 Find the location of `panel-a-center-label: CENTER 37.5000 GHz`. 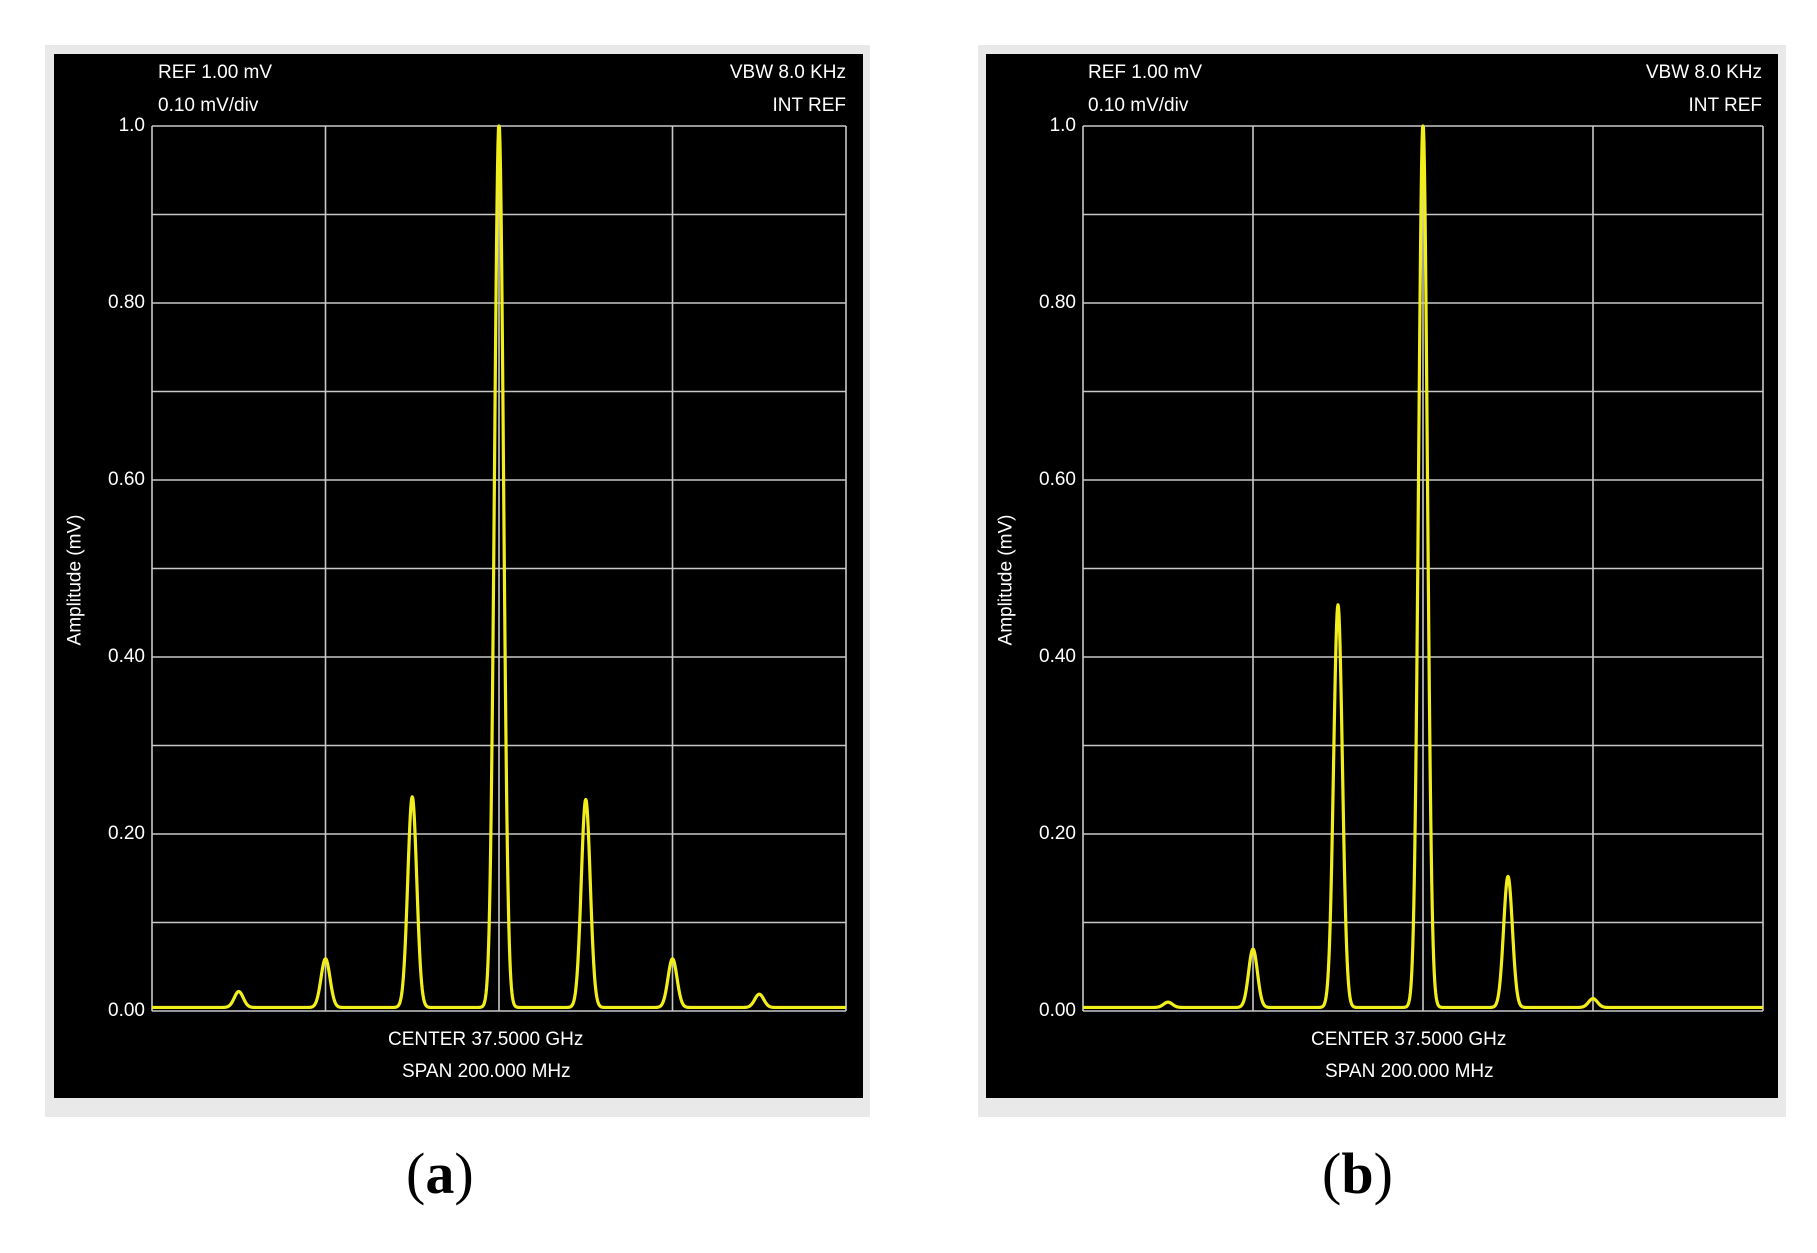

panel-a-center-label: CENTER 37.5000 GHz is located at coordinates (486, 1039).